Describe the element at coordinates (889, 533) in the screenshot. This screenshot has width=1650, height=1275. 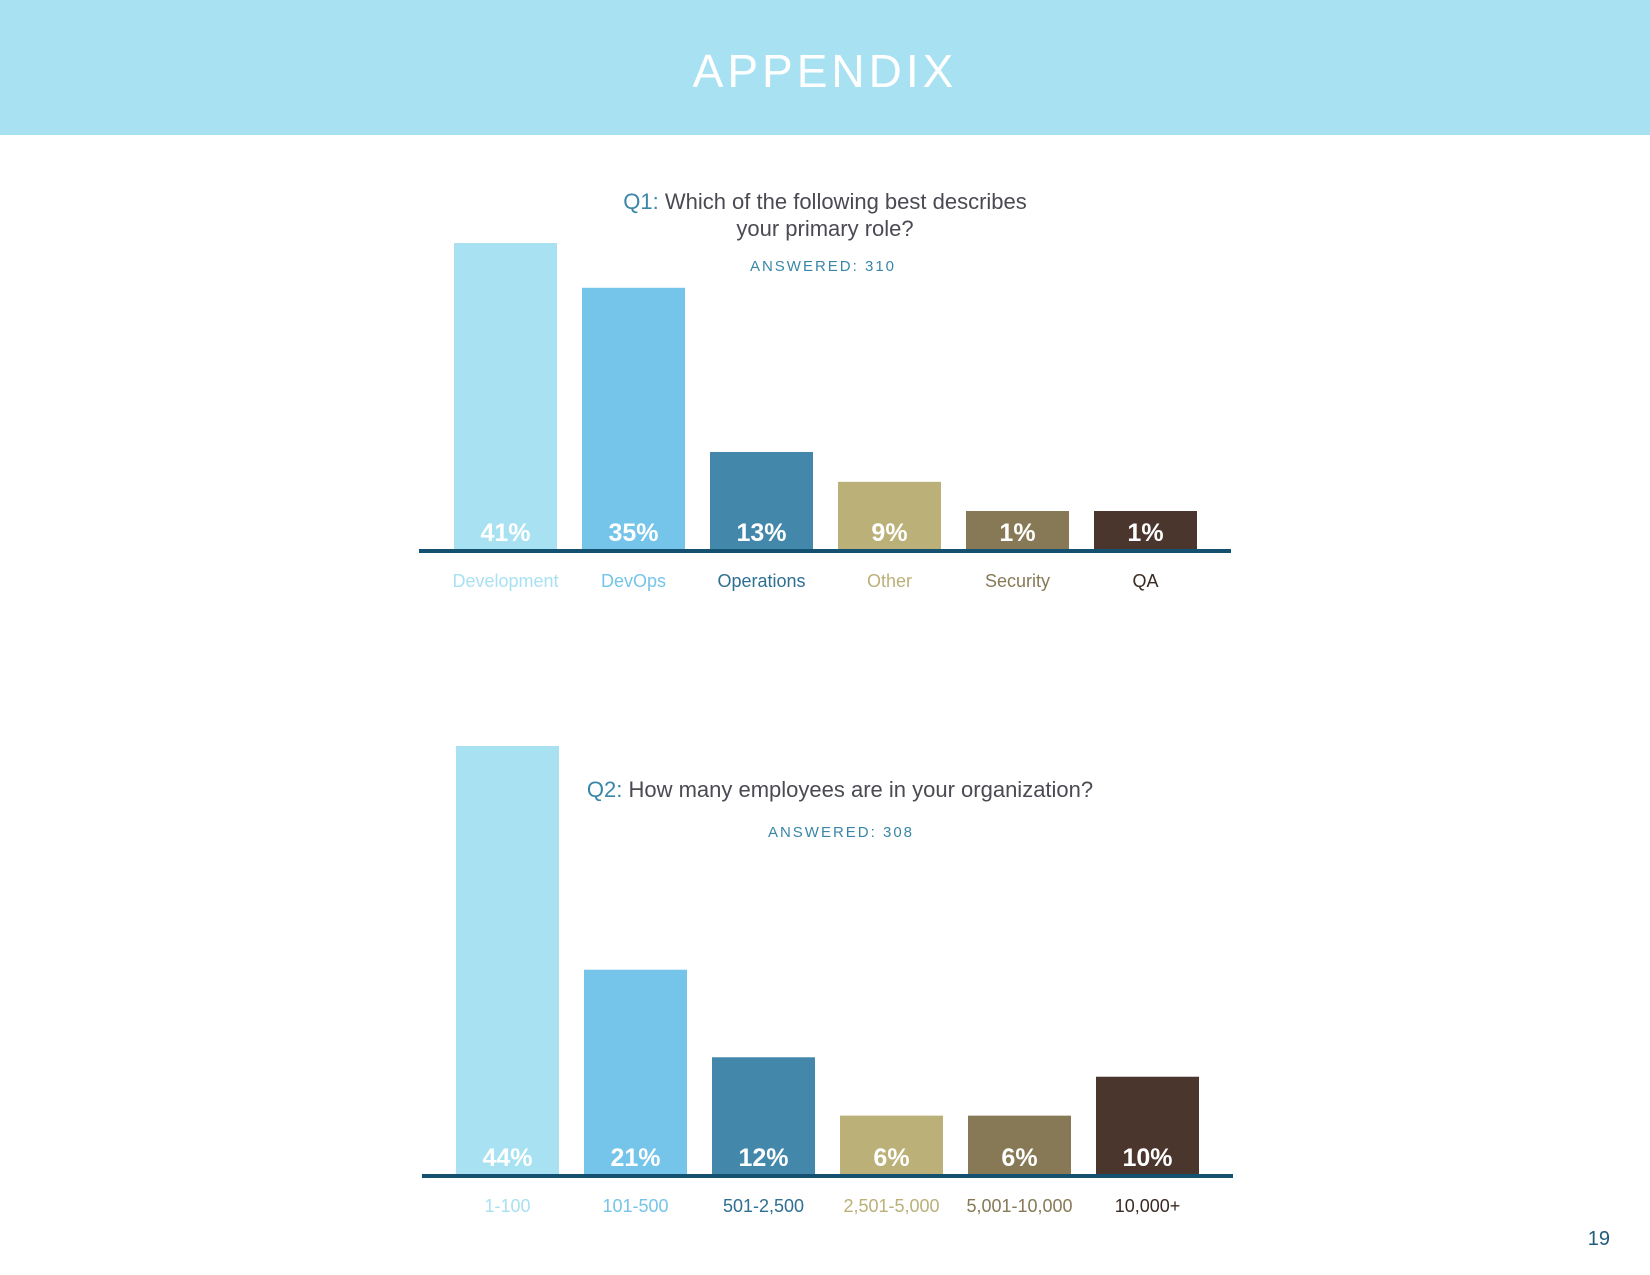
I see `q1-value-label-3: 9%` at that location.